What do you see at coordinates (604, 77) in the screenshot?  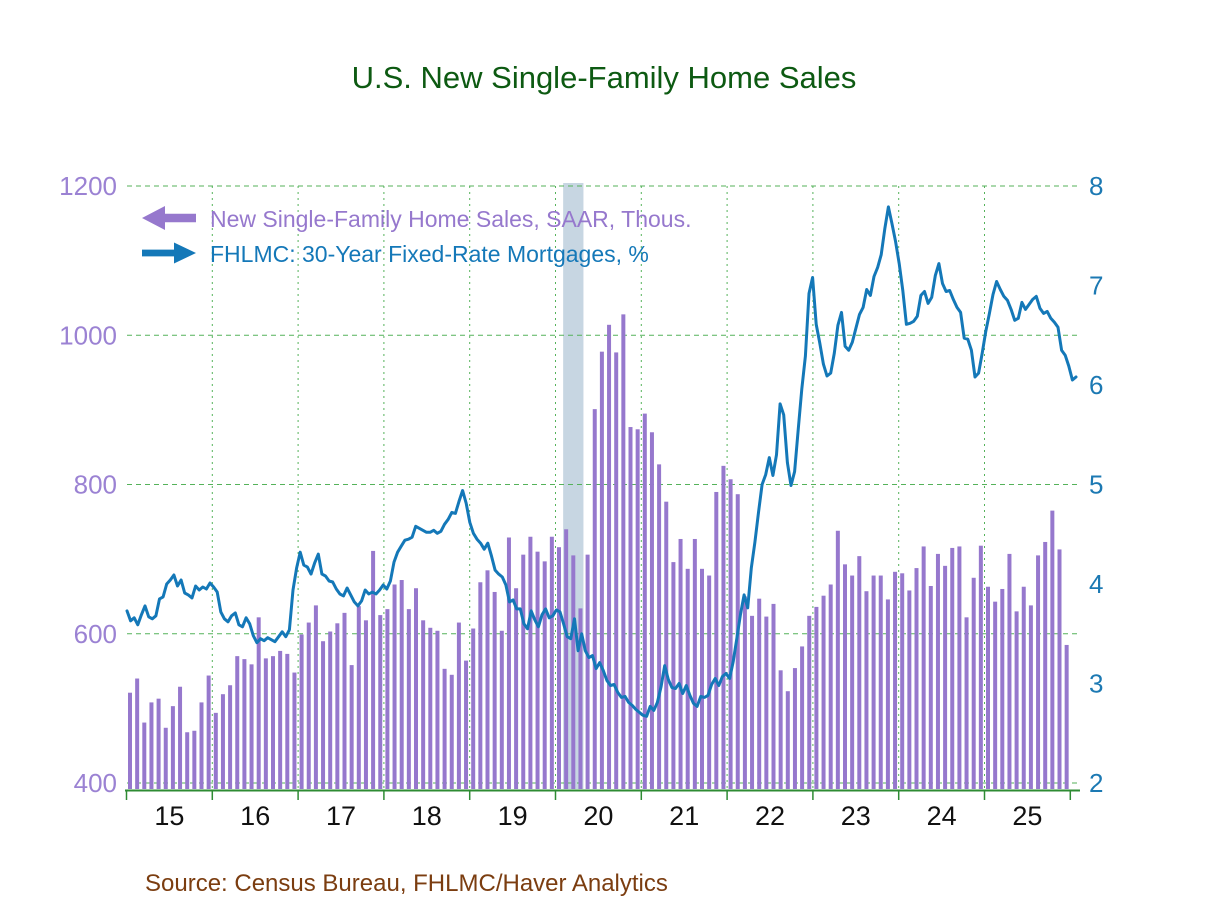 I see `chart-title: U.S. New Single-Family Home Sales` at bounding box center [604, 77].